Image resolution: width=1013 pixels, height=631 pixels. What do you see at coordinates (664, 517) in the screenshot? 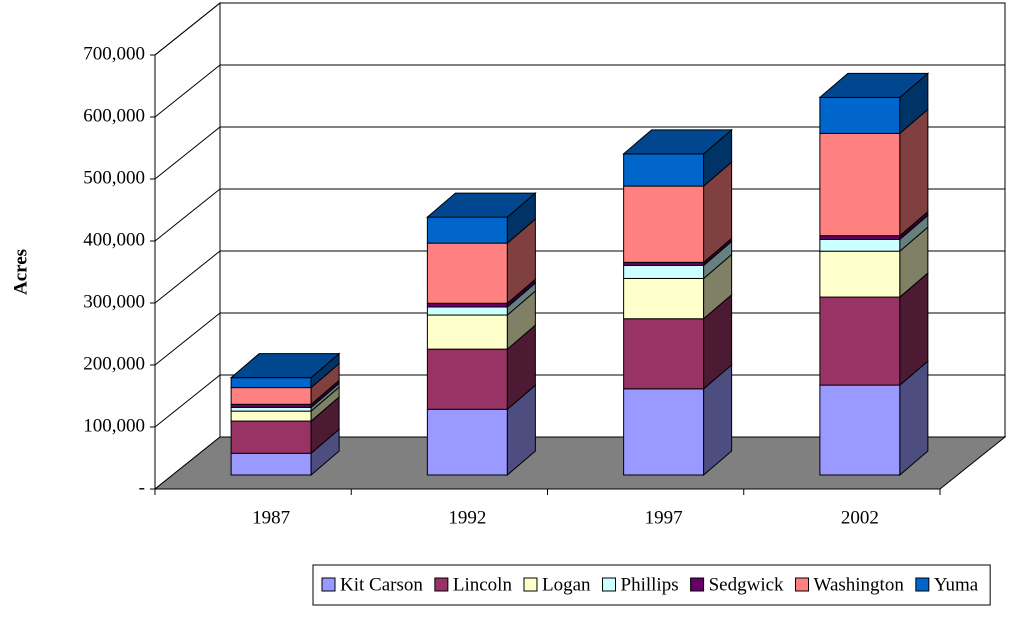
I see `x-tick-label: 1997` at bounding box center [664, 517].